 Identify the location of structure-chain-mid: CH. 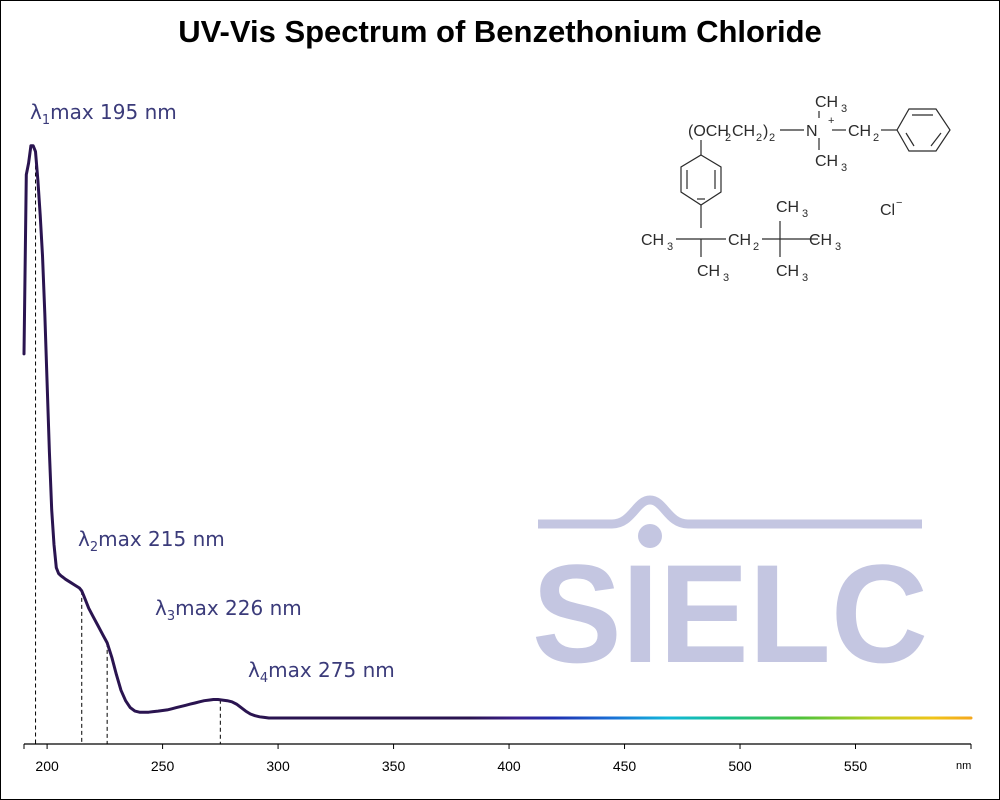
(743, 131).